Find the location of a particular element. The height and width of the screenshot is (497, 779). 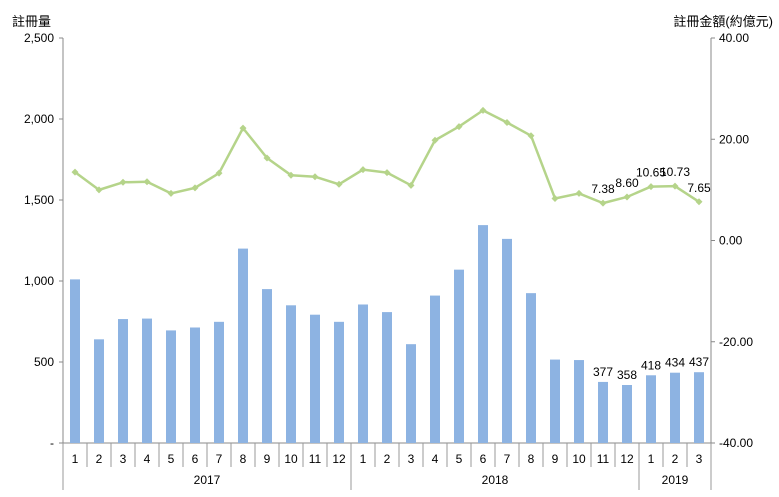

bar-data-label: 437 is located at coordinates (699, 362).